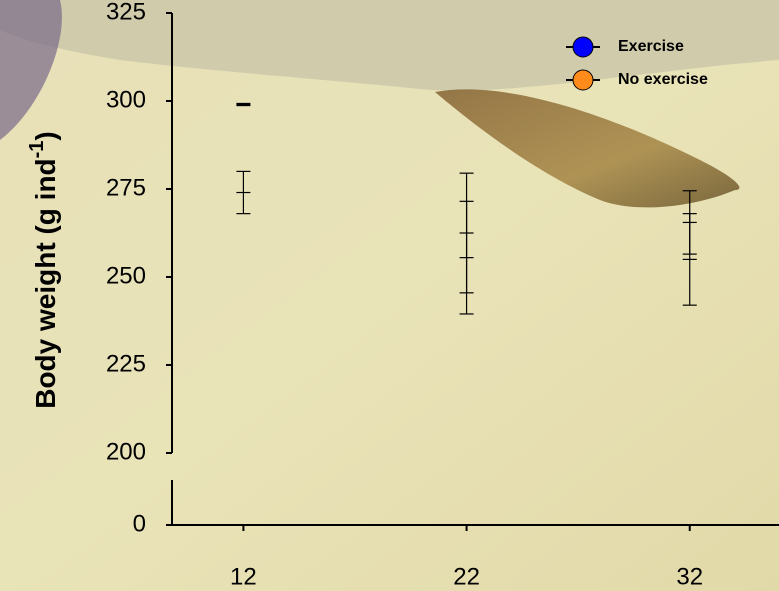 This screenshot has width=779, height=591. I want to click on y-tick-label: 0, so click(139, 523).